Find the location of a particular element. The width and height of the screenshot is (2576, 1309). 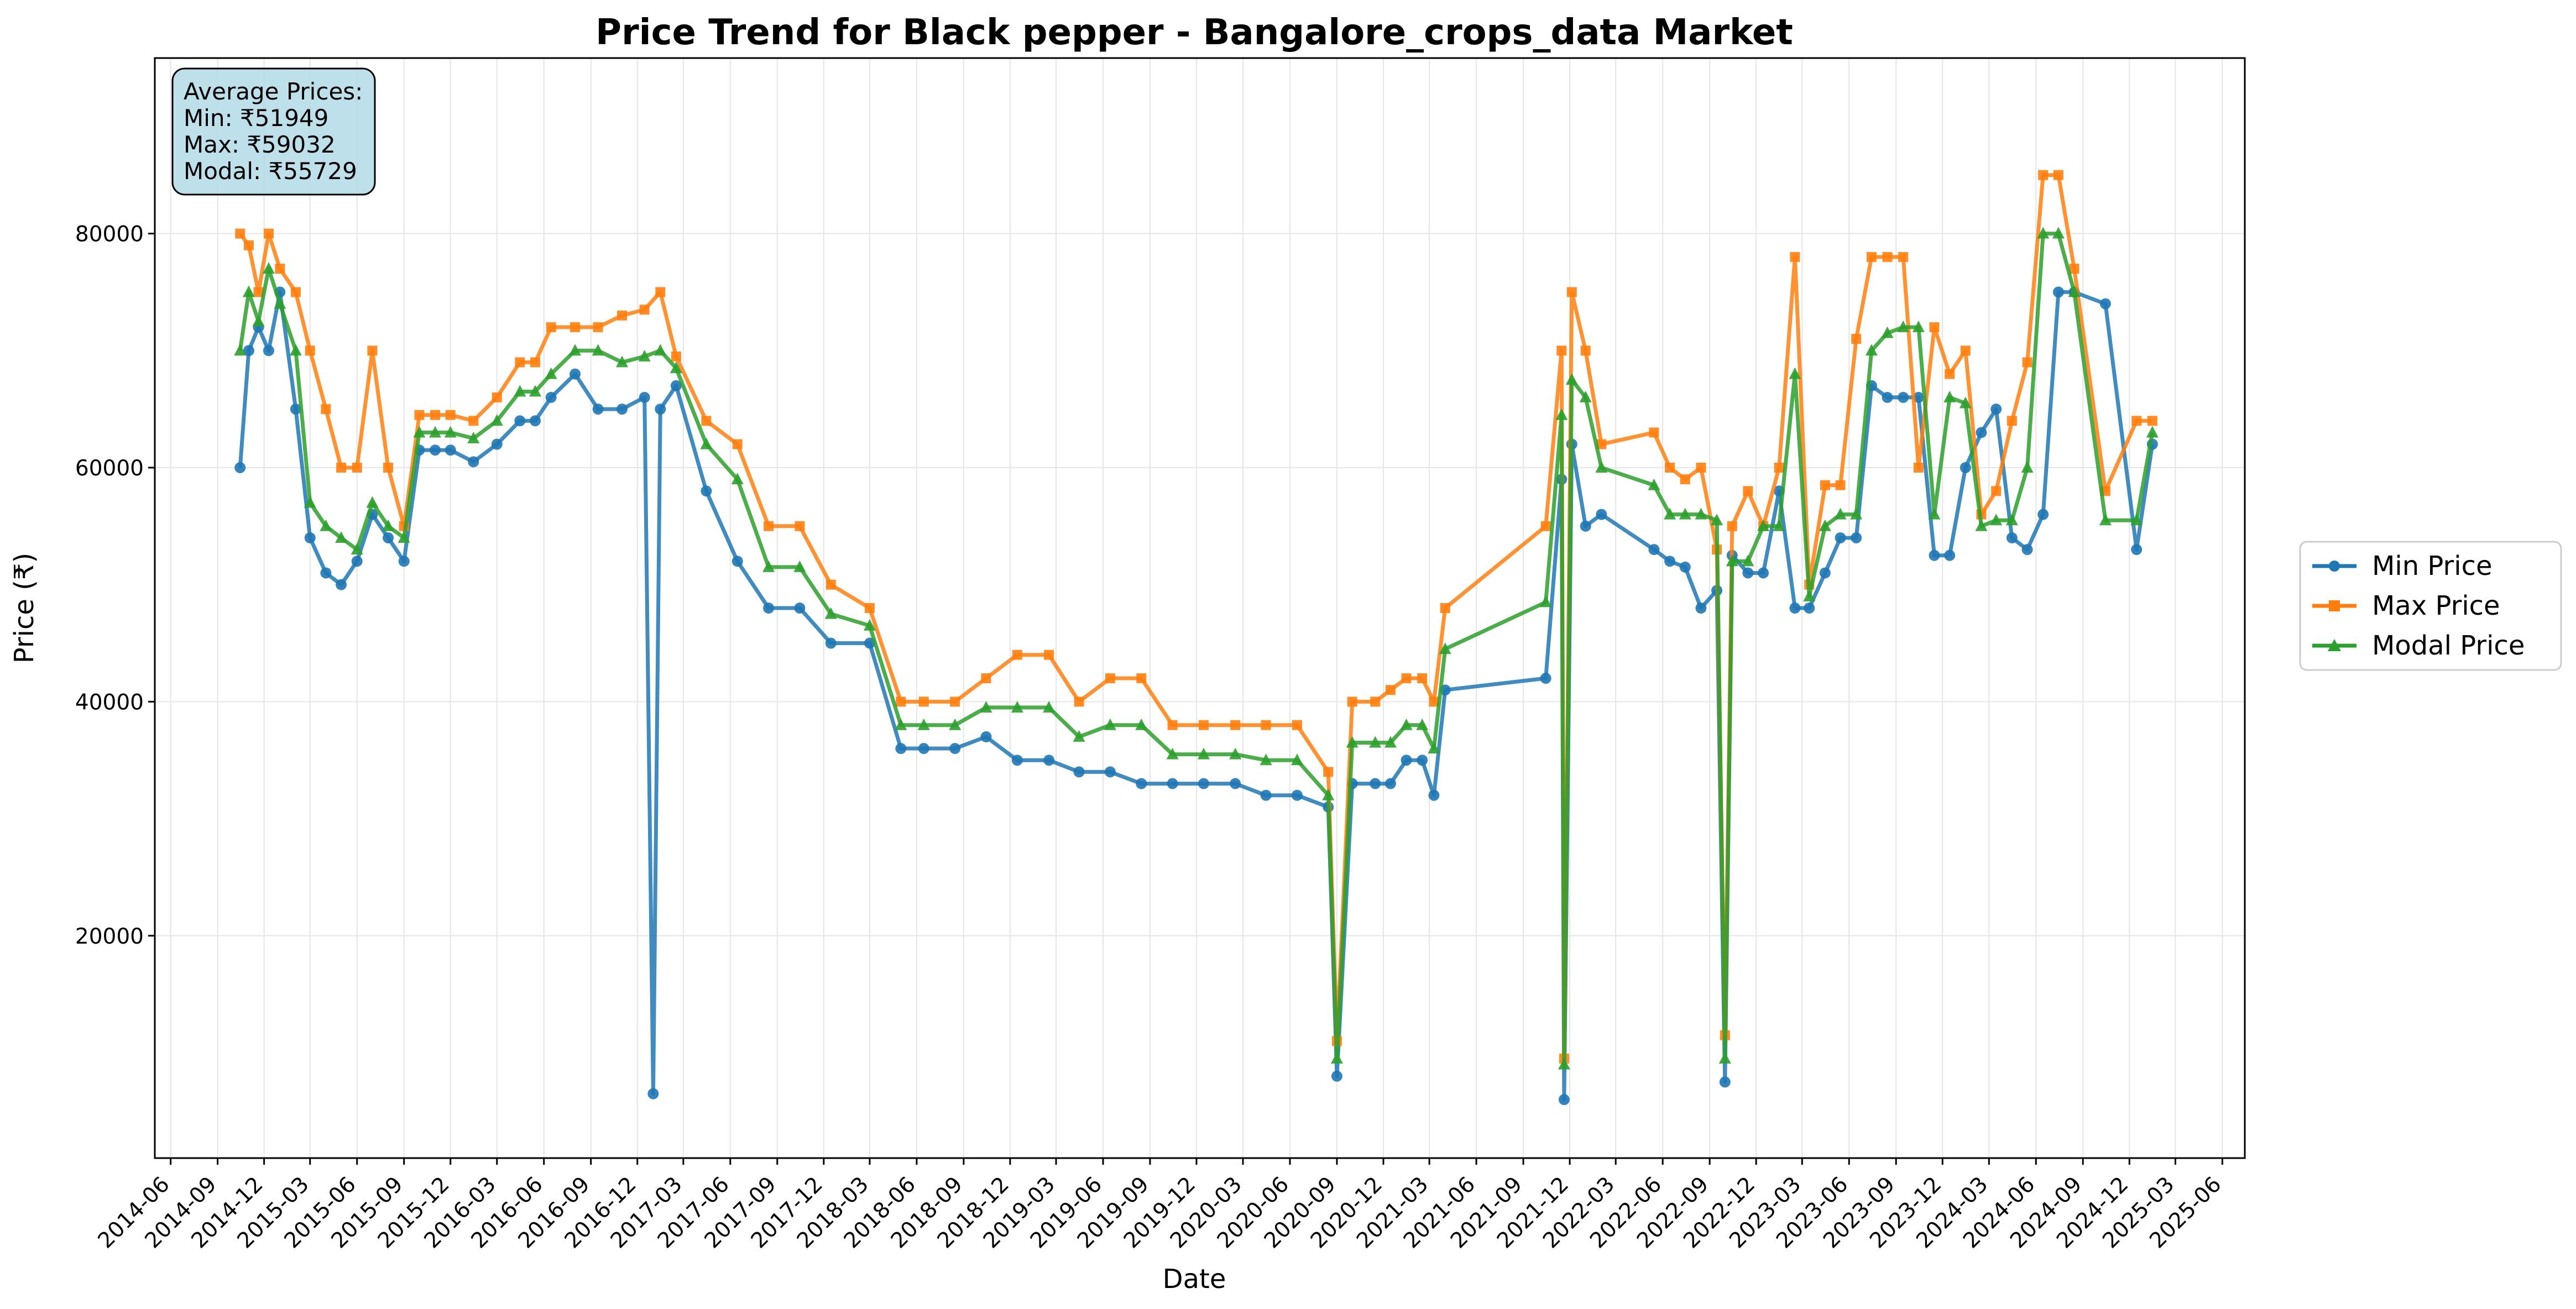

legend-marker-min is located at coordinates (2334, 567).